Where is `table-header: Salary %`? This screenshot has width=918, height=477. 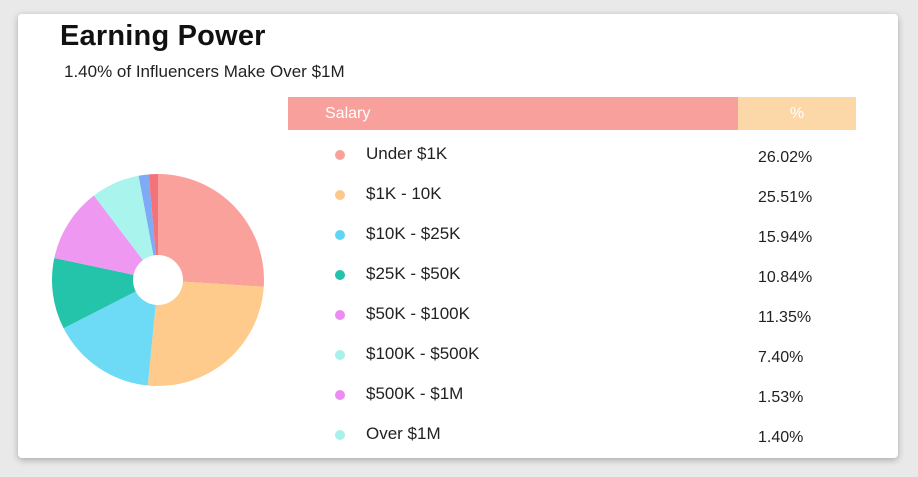 table-header: Salary % is located at coordinates (572, 113).